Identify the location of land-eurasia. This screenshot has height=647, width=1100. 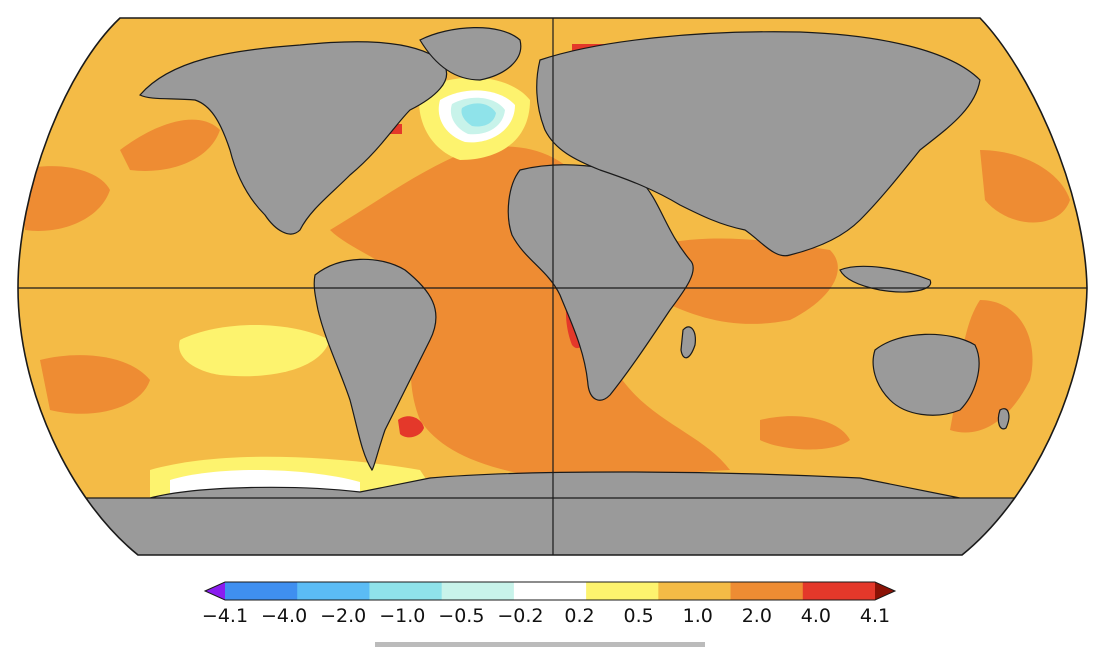
(758, 144).